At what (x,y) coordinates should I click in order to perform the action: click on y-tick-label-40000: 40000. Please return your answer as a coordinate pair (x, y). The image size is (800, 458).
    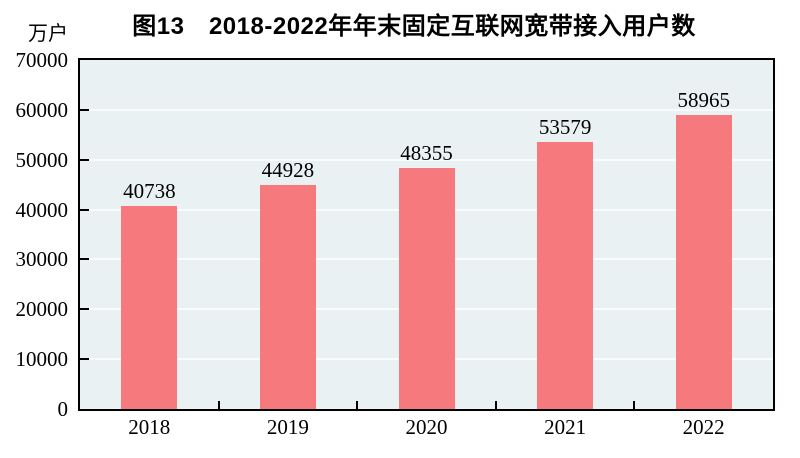
    Looking at the image, I should click on (42, 209).